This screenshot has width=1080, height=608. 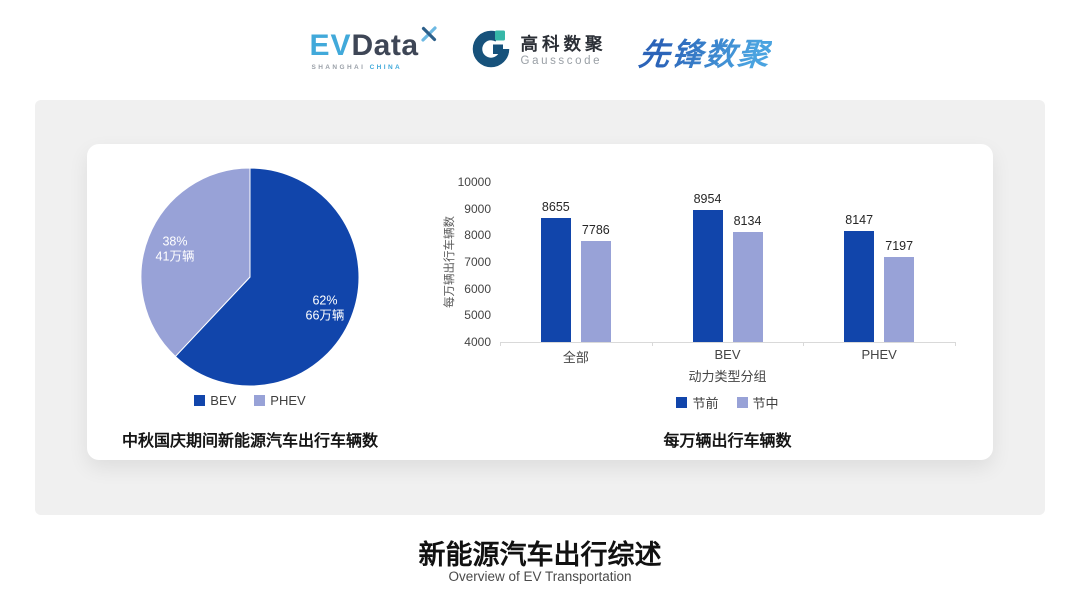 What do you see at coordinates (859, 220) in the screenshot?
I see `bar-value-label: 8147` at bounding box center [859, 220].